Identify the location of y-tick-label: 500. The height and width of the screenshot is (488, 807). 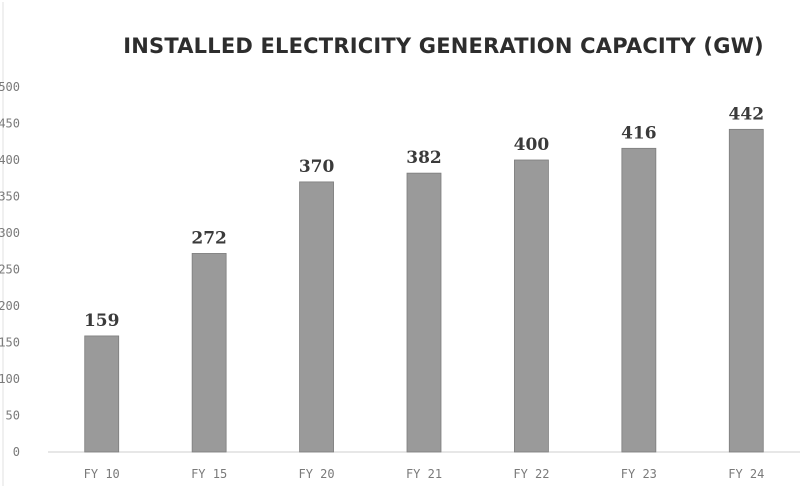
(10, 87).